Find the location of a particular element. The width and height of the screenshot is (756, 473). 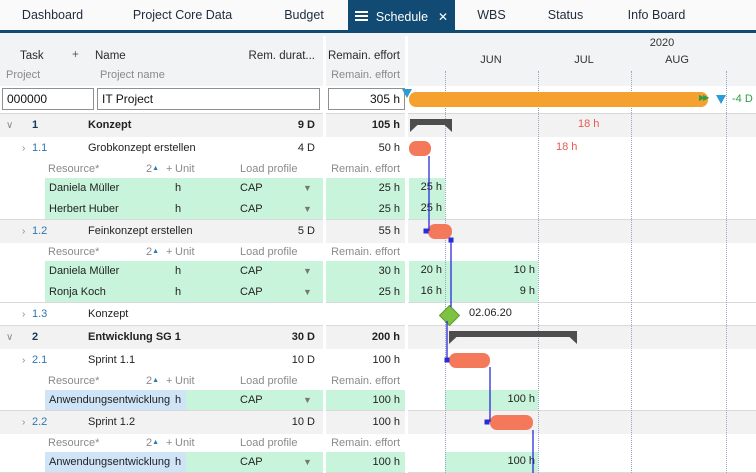

table-row-task-2.2: › 2.2 Sprint 1.2 10 D 100 h is located at coordinates (378, 422).